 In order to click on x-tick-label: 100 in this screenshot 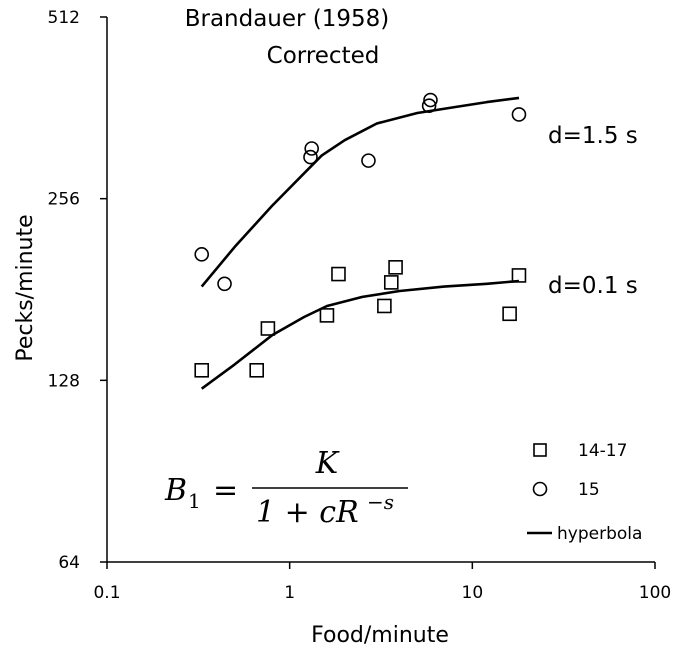, I will do `click(655, 593)`.